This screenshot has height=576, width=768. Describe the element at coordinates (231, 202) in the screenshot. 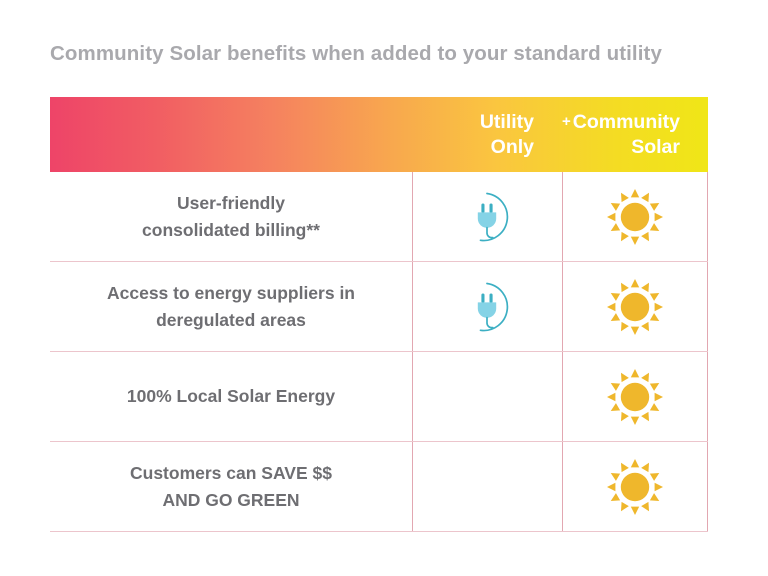

I see `benefit-label-line1: User-friendly` at that location.